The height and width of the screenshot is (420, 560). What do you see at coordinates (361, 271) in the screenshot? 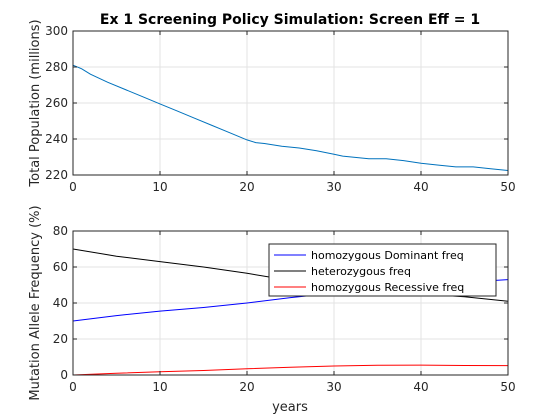
I see `legend-label: heterozygous freq` at bounding box center [361, 271].